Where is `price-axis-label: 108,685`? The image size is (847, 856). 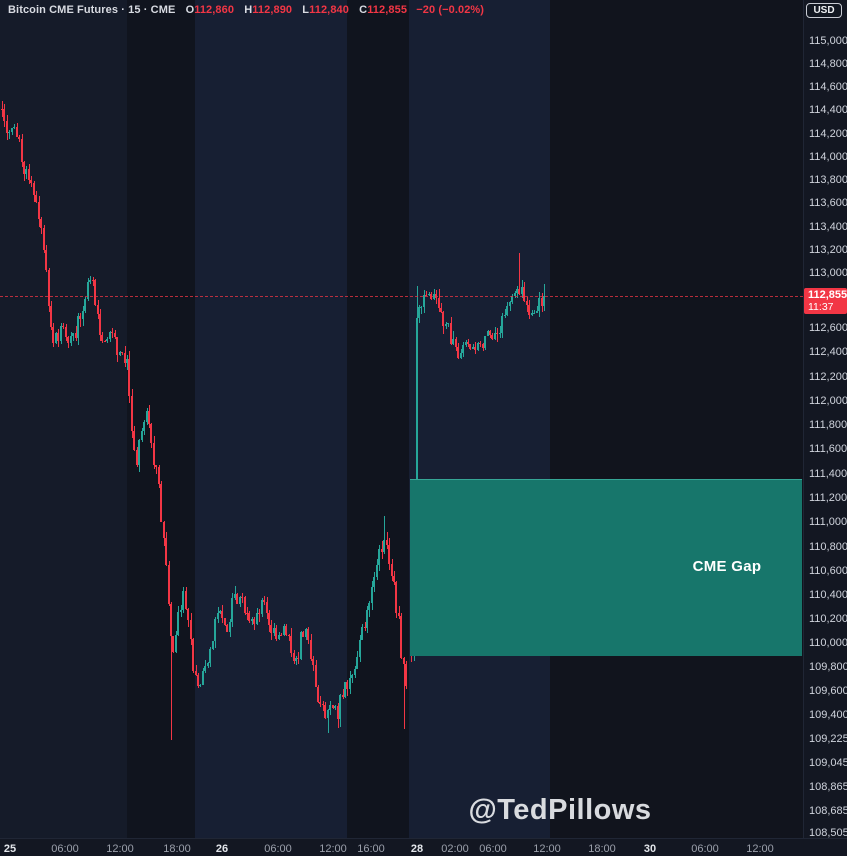
price-axis-label: 108,685 is located at coordinates (828, 811).